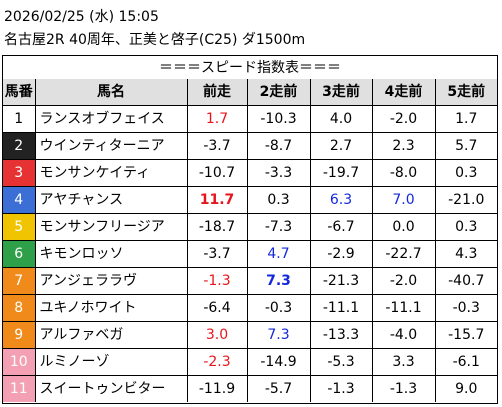  I want to click on col-header-5-races-ago: 5走前, so click(465, 92).